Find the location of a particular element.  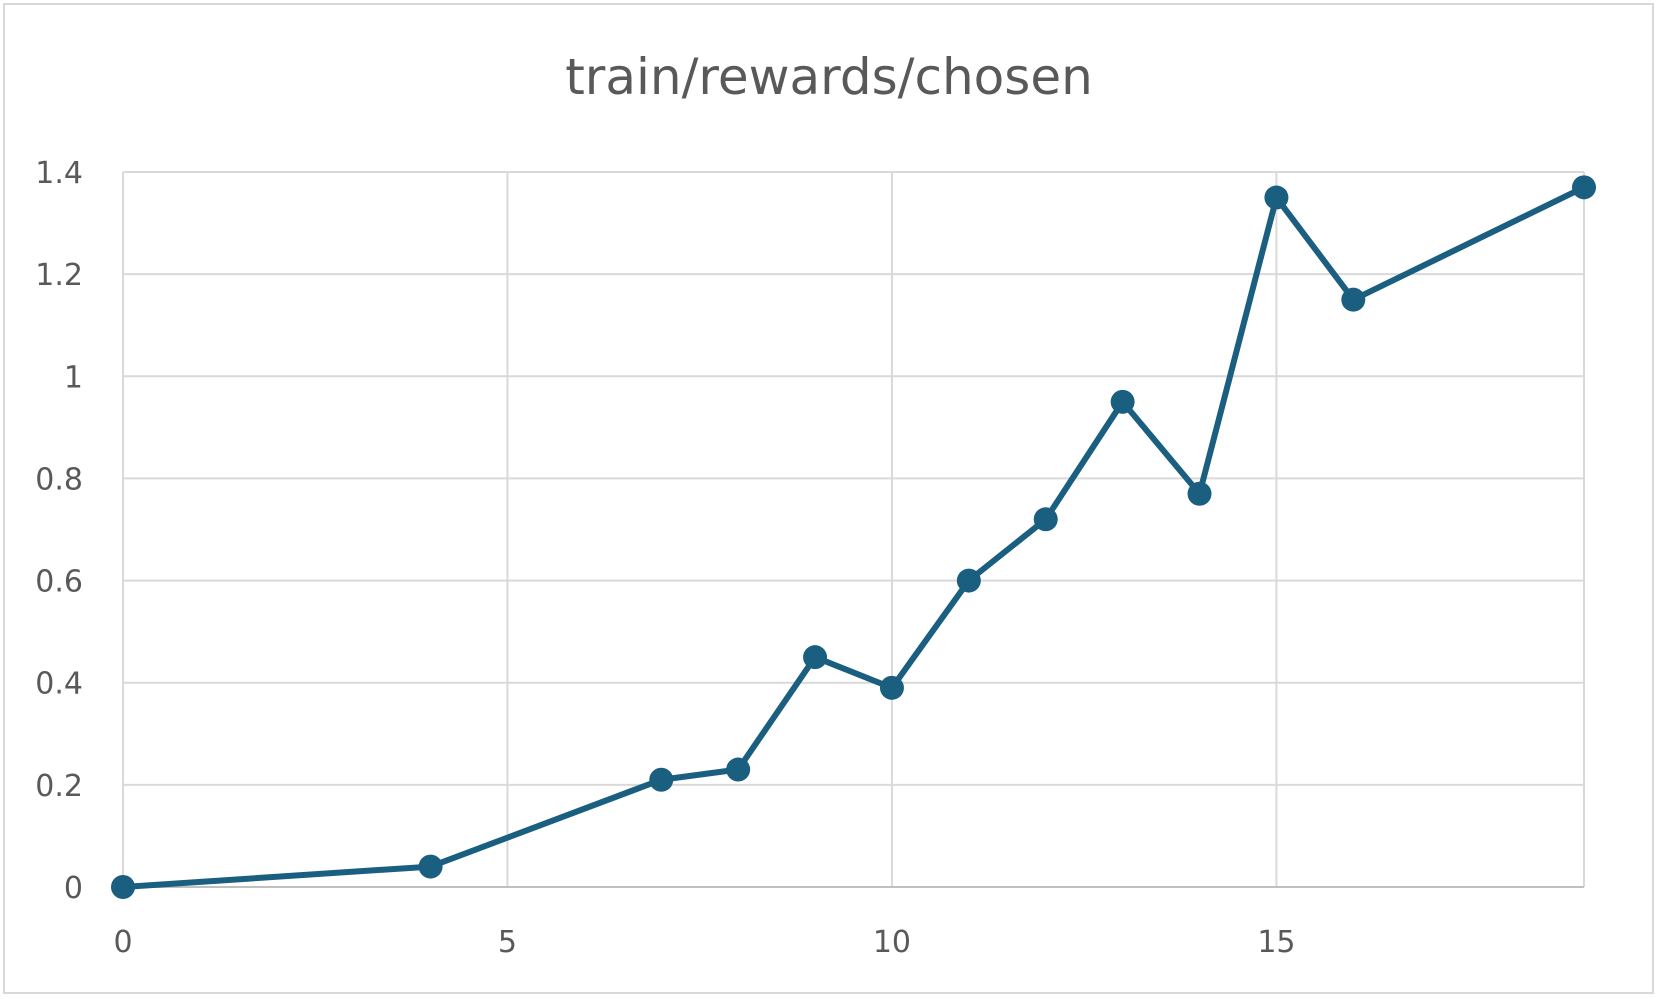

y-tick-label: 0.2 is located at coordinates (59, 786).